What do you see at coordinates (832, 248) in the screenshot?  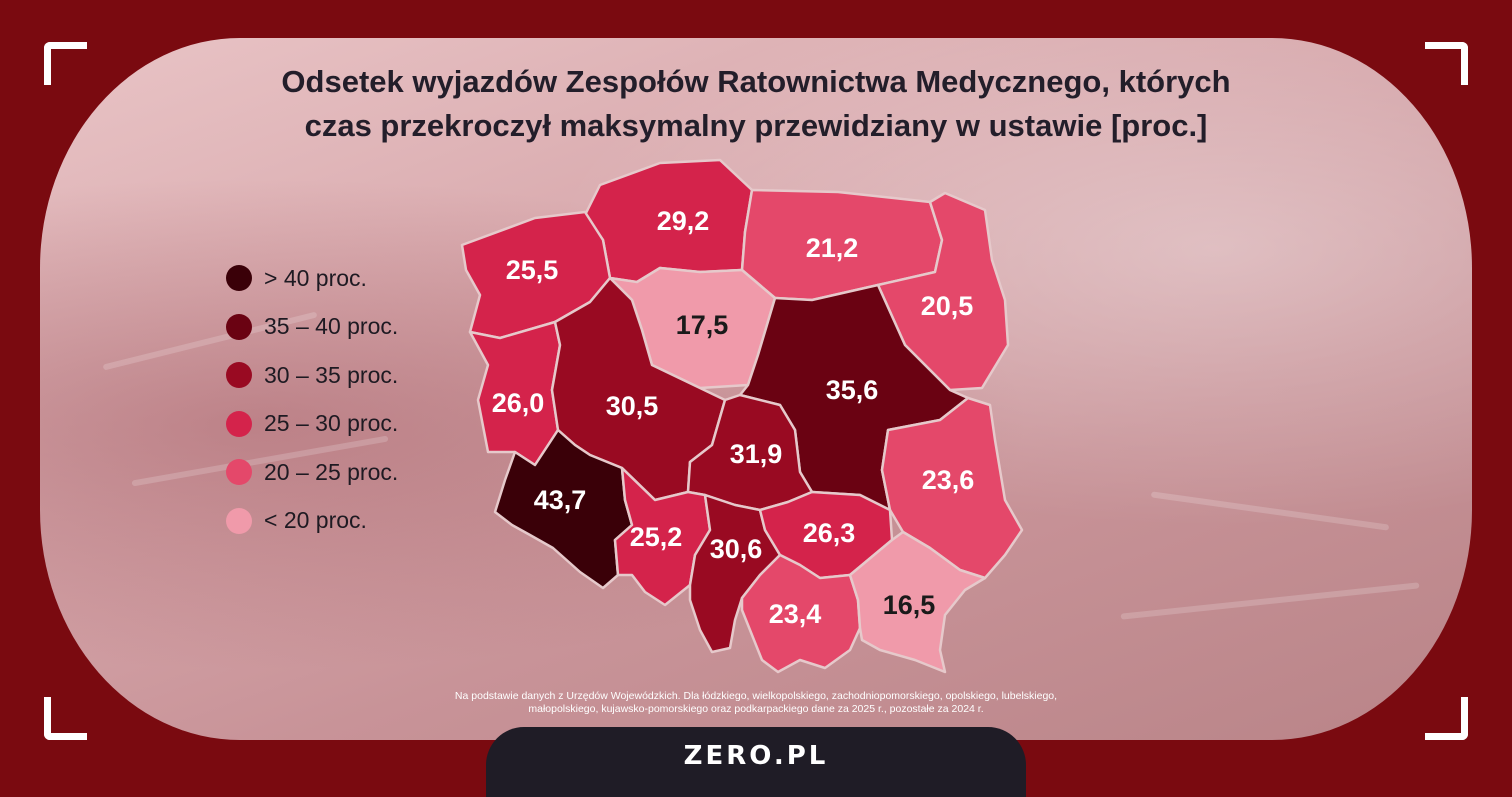 I see `region-value-warminsko-mazurskie: 21,2` at bounding box center [832, 248].